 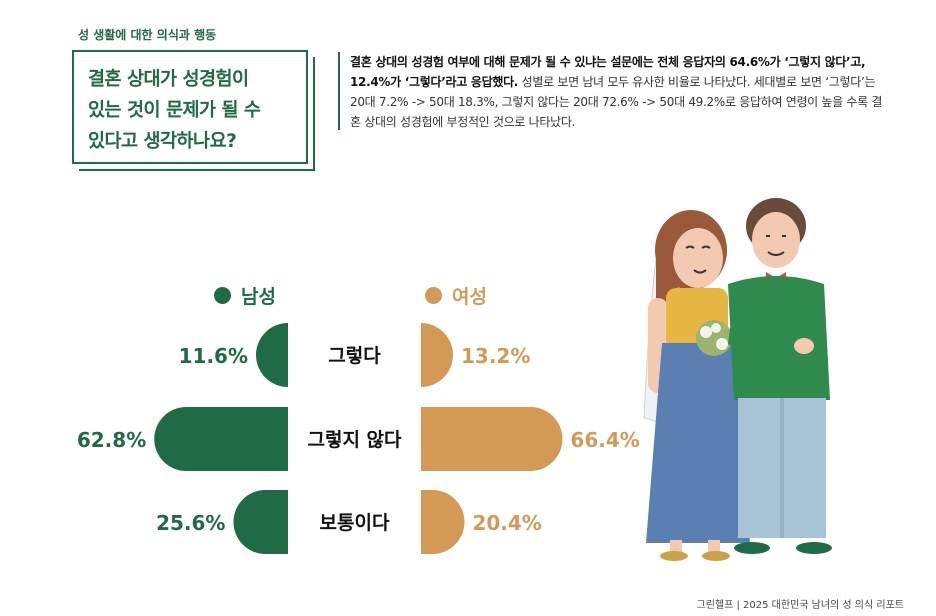 I want to click on value-label-female-2: 20.4%, so click(x=506, y=523).